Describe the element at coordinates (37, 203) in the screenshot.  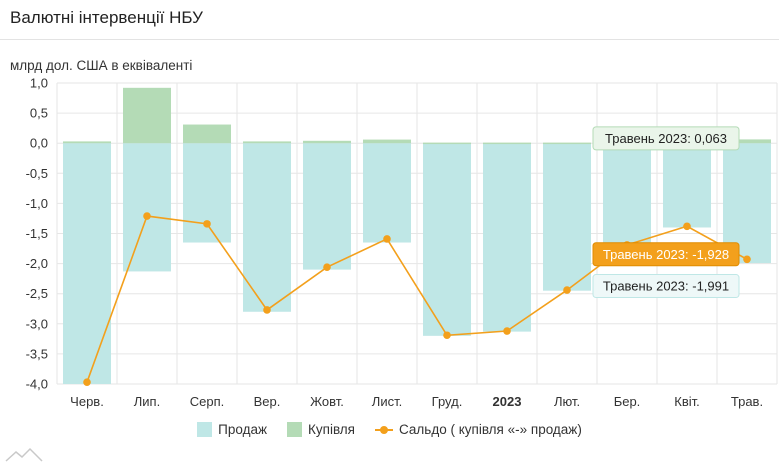
I see `y-tick-label: -1,0` at that location.